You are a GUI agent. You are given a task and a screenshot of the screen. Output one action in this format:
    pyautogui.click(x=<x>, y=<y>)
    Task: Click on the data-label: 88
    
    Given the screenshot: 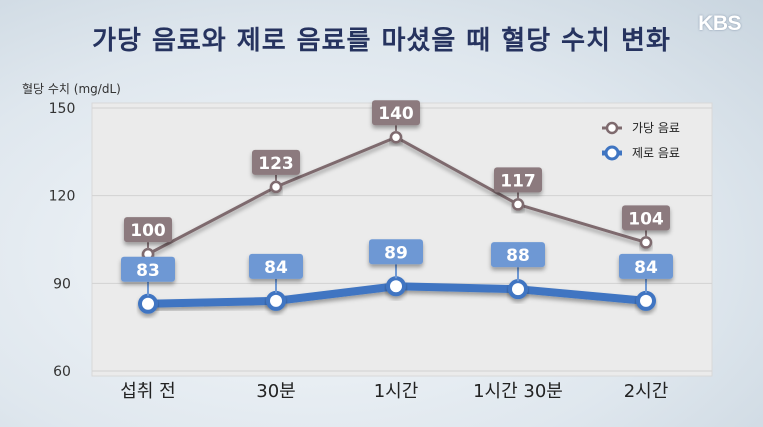 What is the action you would take?
    pyautogui.click(x=518, y=256)
    